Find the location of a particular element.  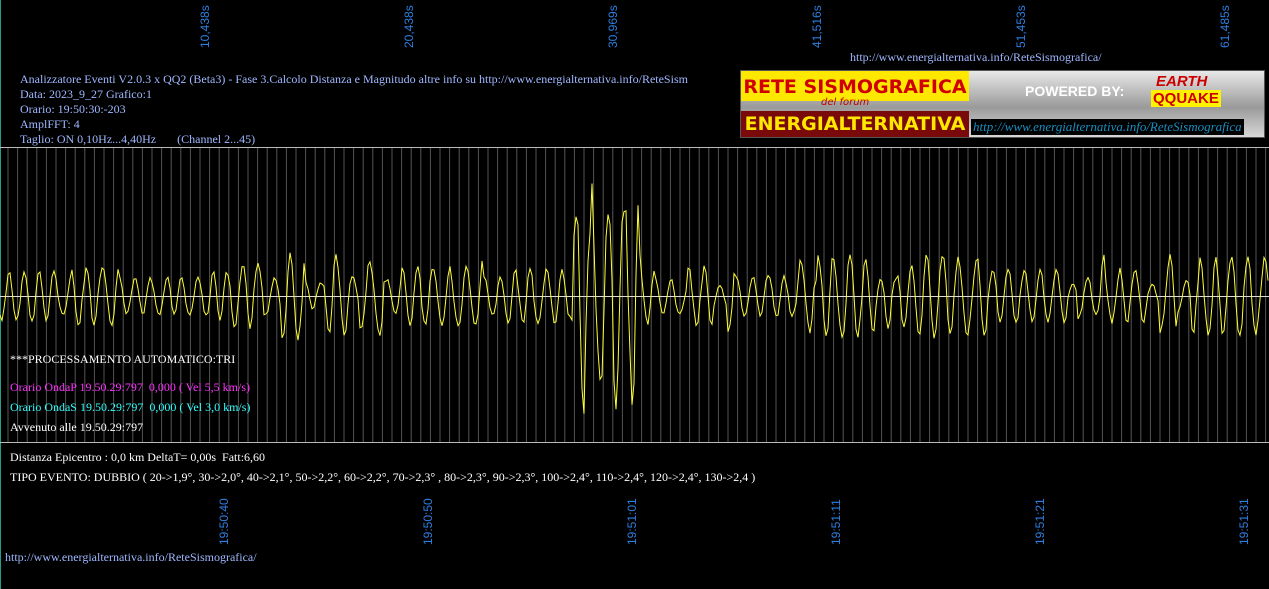

info-line: AmplFFT: 4 is located at coordinates (50, 124).